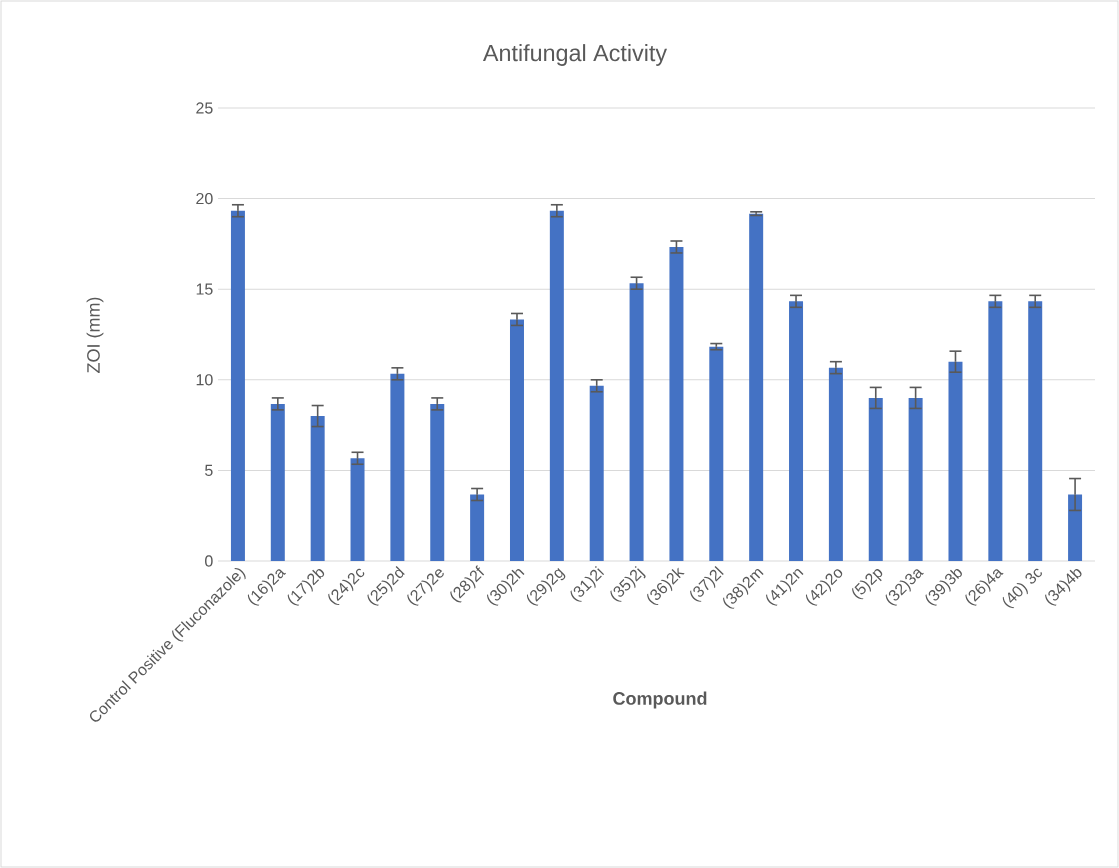 The height and width of the screenshot is (868, 1119). I want to click on y-tick-label: 15, so click(204, 289).